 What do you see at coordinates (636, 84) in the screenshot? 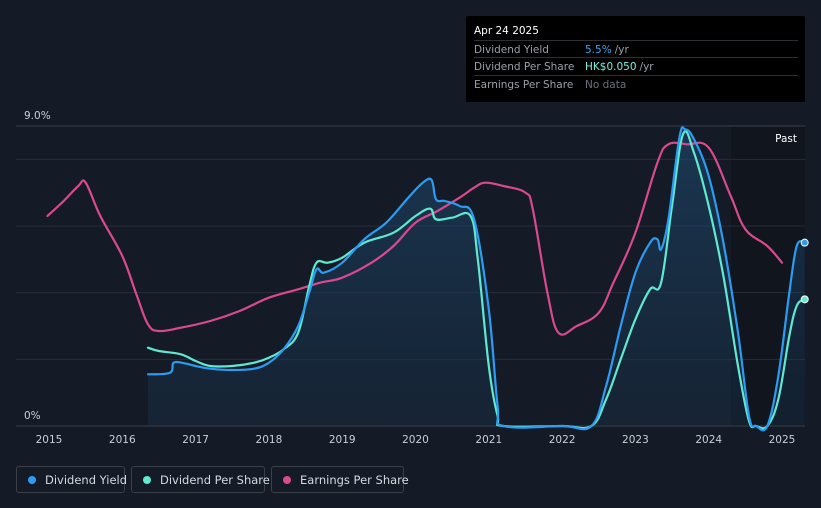
I see `tooltip-row-earnings-per-share: Earnings Per Share No data` at bounding box center [636, 84].